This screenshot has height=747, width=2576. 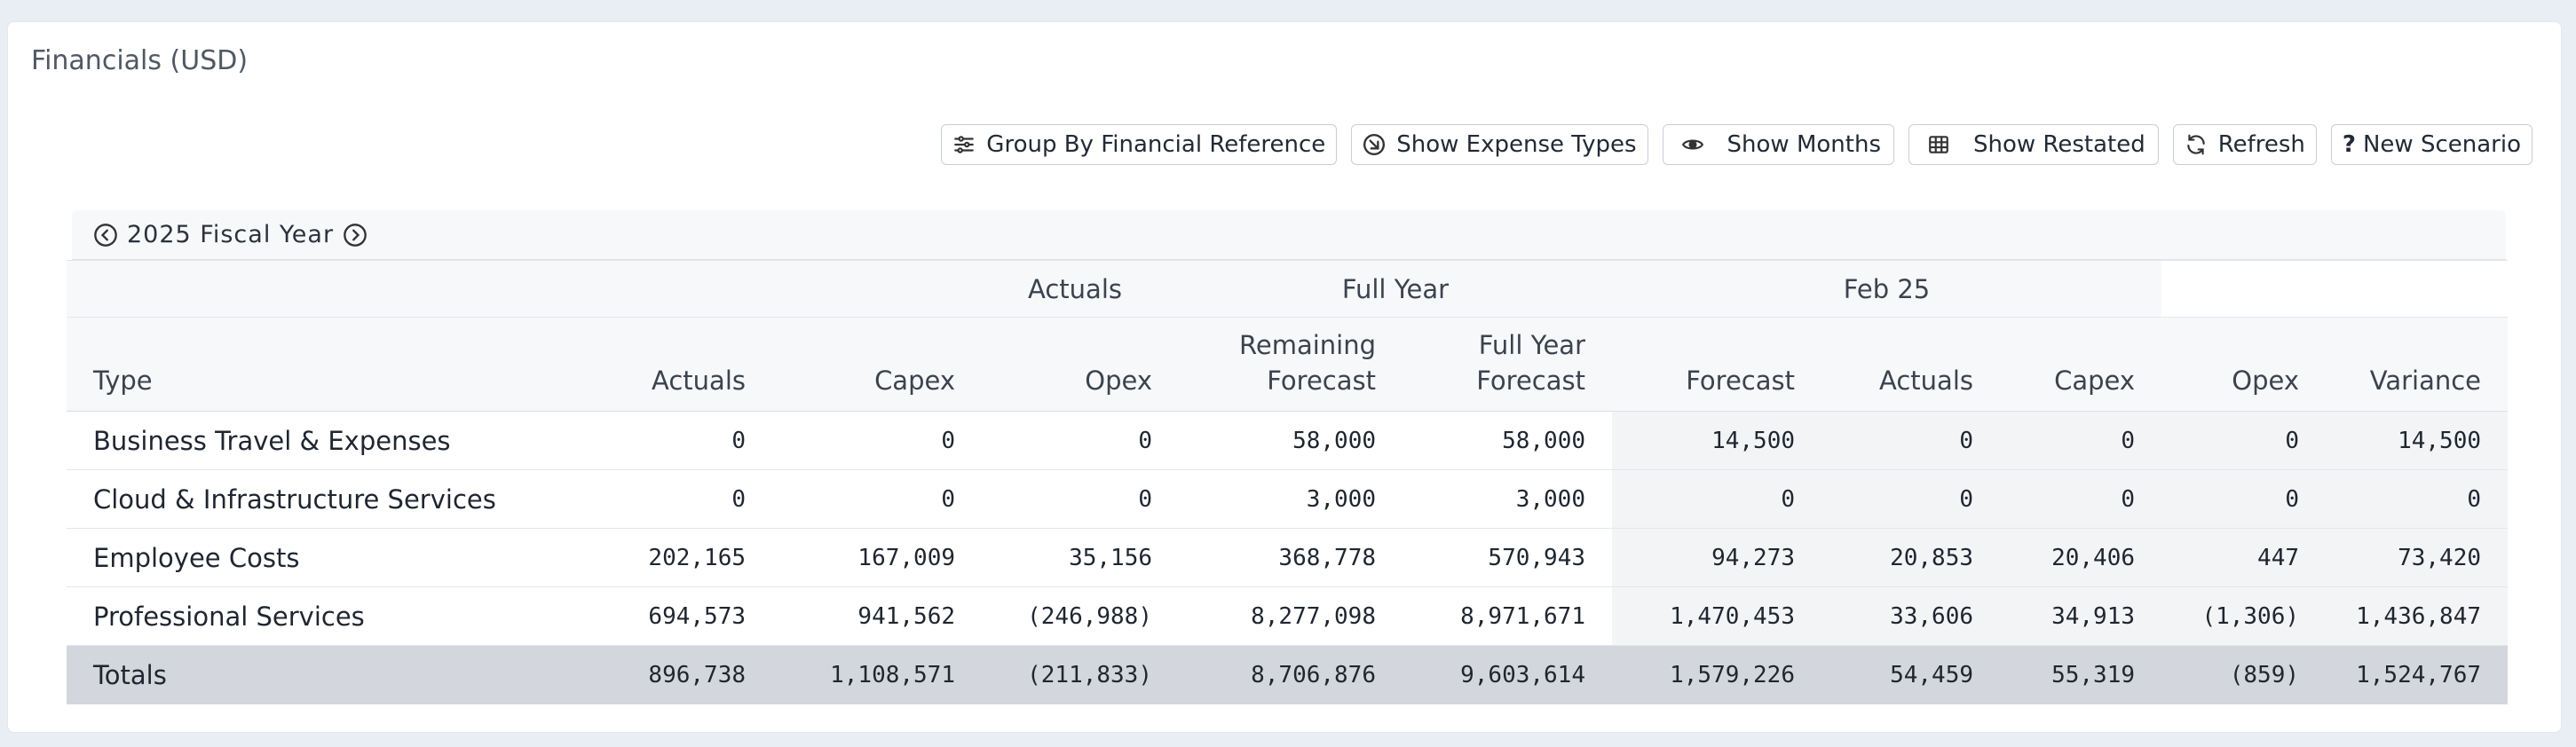 I want to click on cell-opex: (211,833), so click(x=1080, y=674).